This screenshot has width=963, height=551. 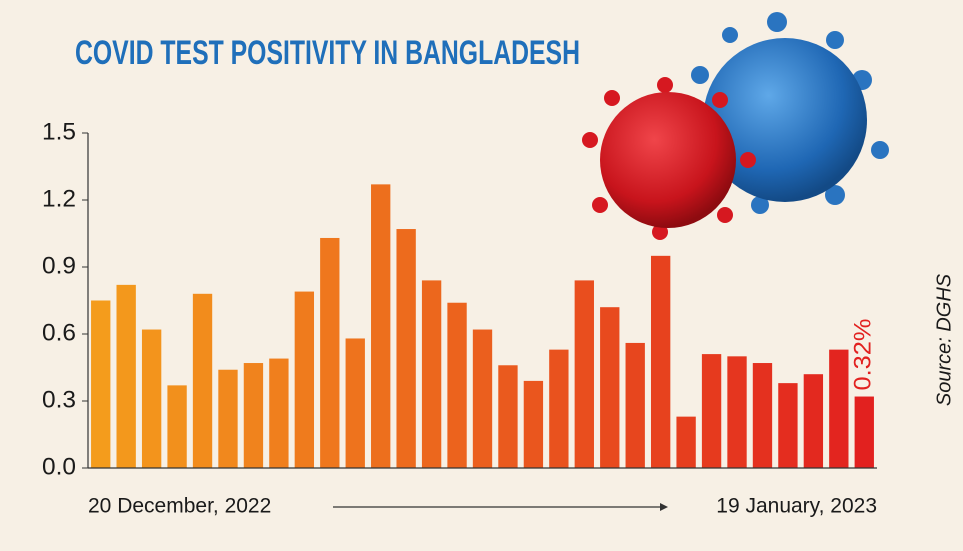 I want to click on x-tick-label: 19 January, 2023, so click(x=796, y=506).